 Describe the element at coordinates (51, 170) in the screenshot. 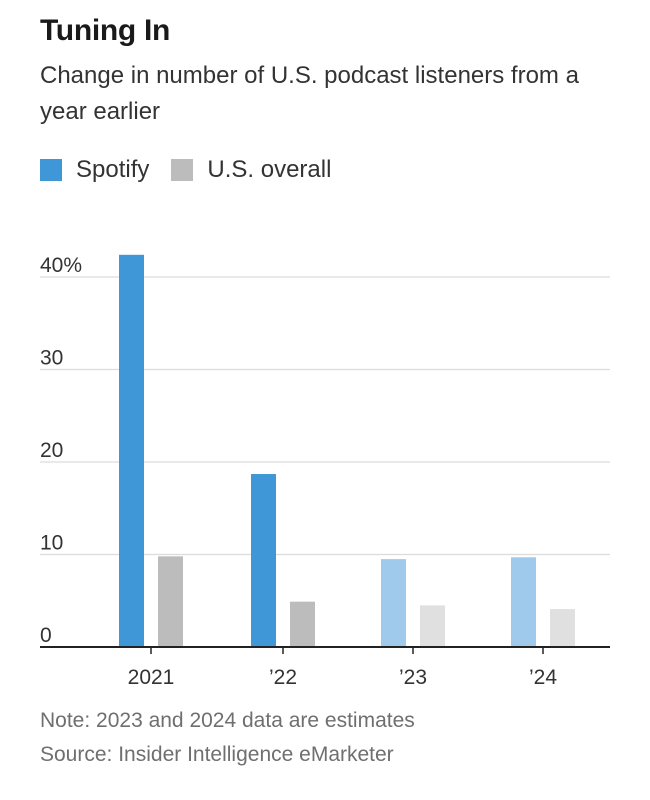

I see `legend-swatch-spotify` at that location.